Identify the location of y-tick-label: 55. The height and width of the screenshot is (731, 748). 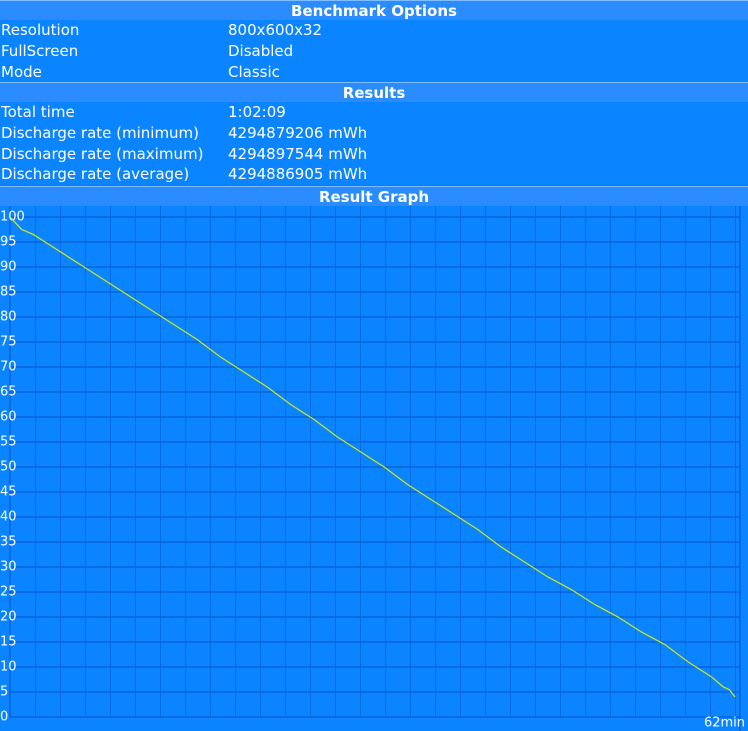
(8, 442).